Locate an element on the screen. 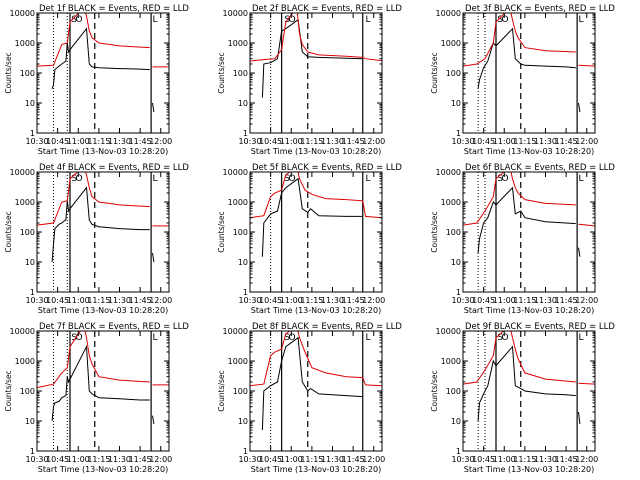 The width and height of the screenshot is (640, 480). panel-title: Det 3f BLACK = Events, RED = LLD is located at coordinates (540, 9).